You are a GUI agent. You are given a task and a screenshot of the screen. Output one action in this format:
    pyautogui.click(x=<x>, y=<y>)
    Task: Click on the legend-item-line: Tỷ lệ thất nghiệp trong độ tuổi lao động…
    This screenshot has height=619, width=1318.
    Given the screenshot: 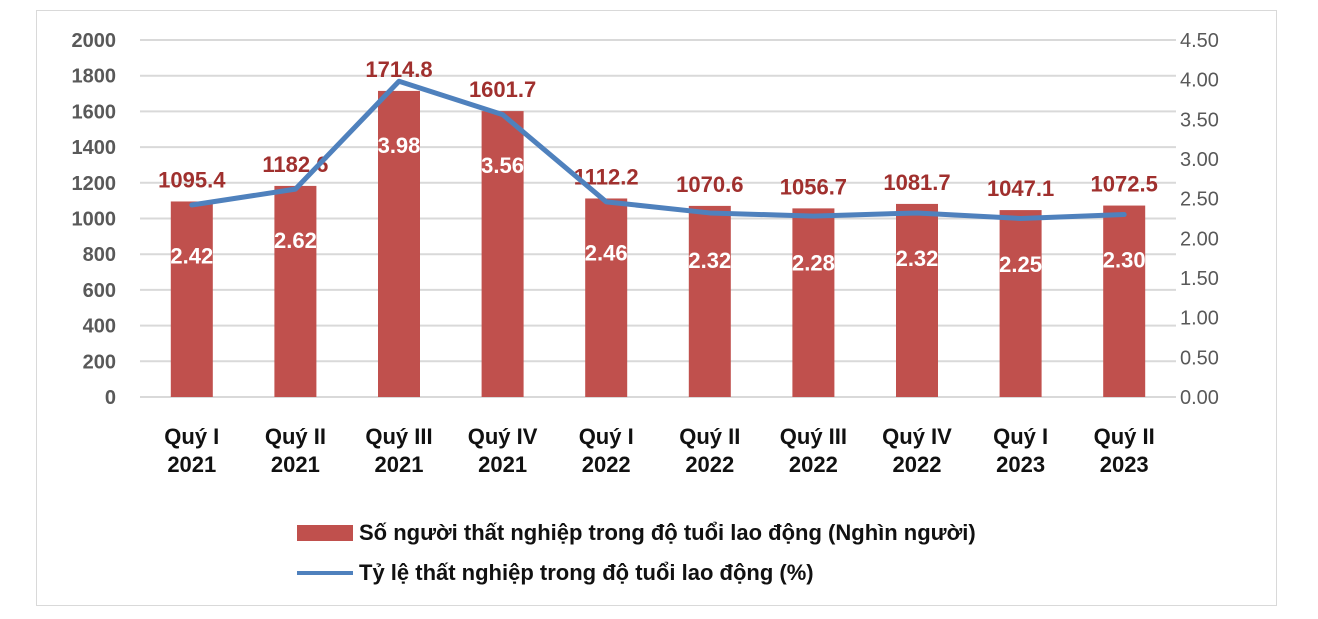 What is the action you would take?
    pyautogui.click(x=636, y=573)
    